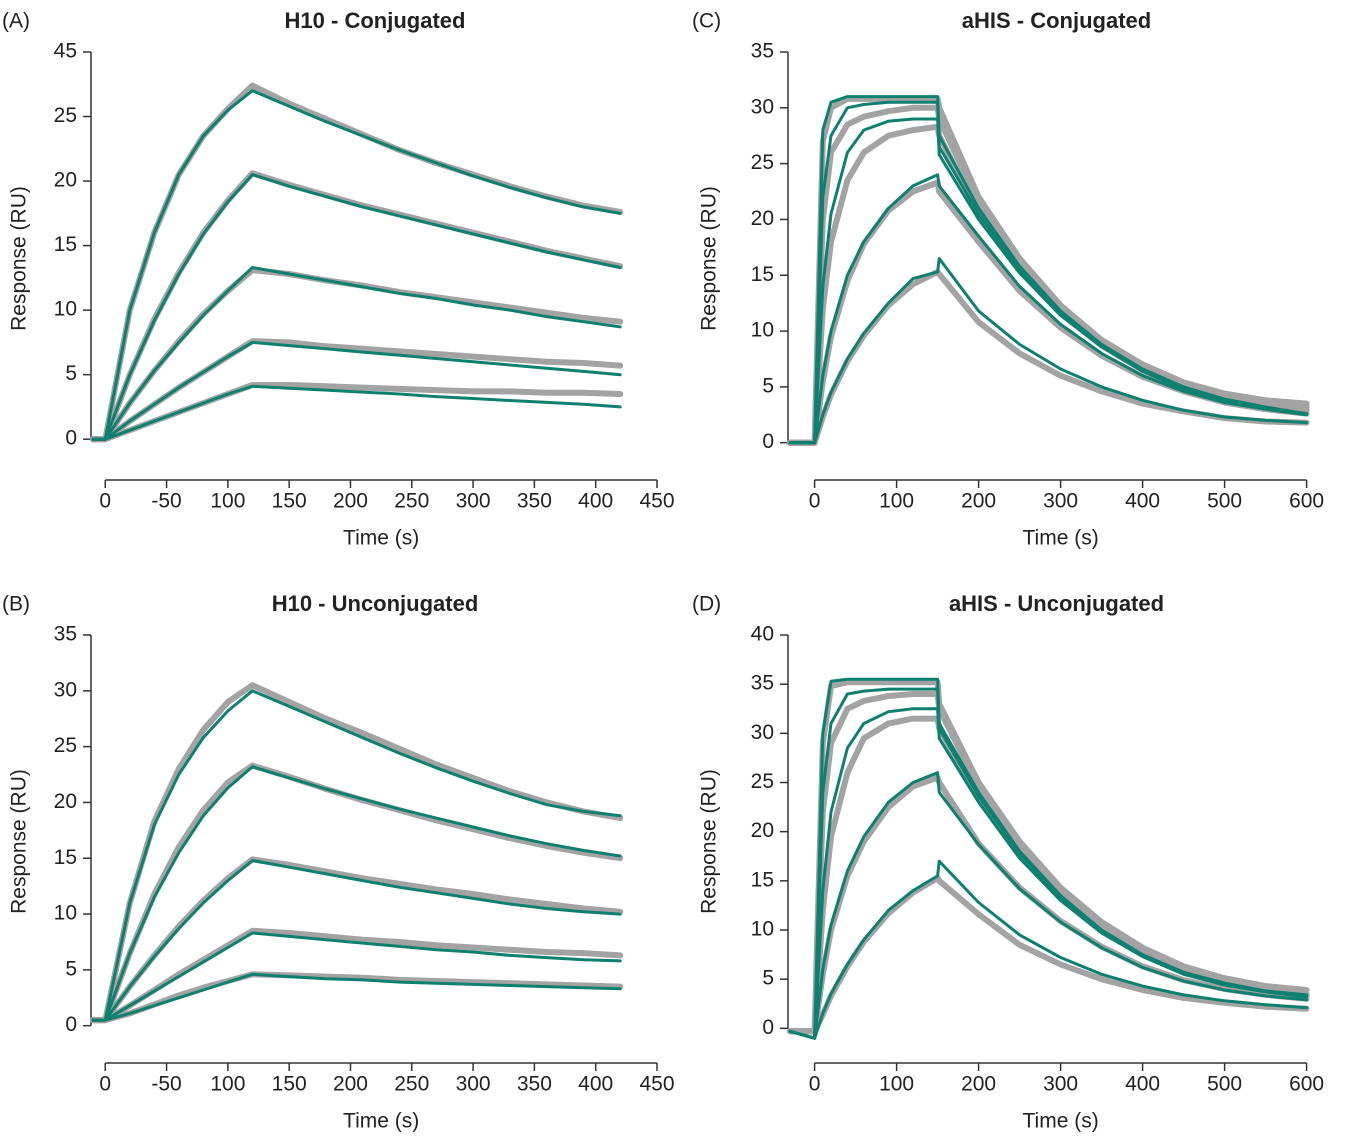 Image resolution: width=1351 pixels, height=1136 pixels. What do you see at coordinates (65, 51) in the screenshot?
I see `y-tick-label: 45` at bounding box center [65, 51].